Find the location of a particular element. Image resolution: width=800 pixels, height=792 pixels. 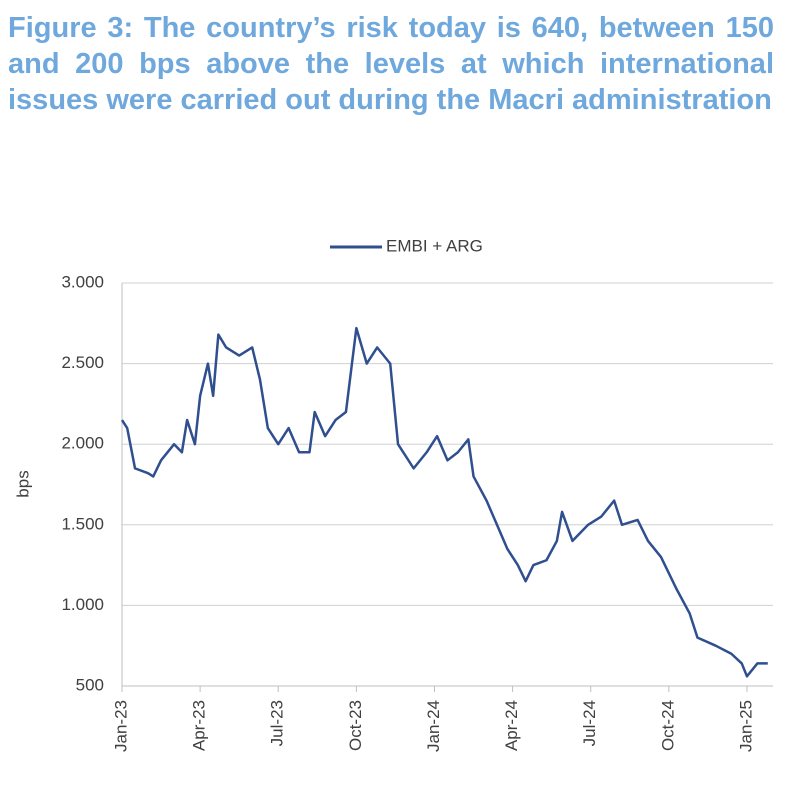

x-tick-label: Oct-24 is located at coordinates (667, 725).